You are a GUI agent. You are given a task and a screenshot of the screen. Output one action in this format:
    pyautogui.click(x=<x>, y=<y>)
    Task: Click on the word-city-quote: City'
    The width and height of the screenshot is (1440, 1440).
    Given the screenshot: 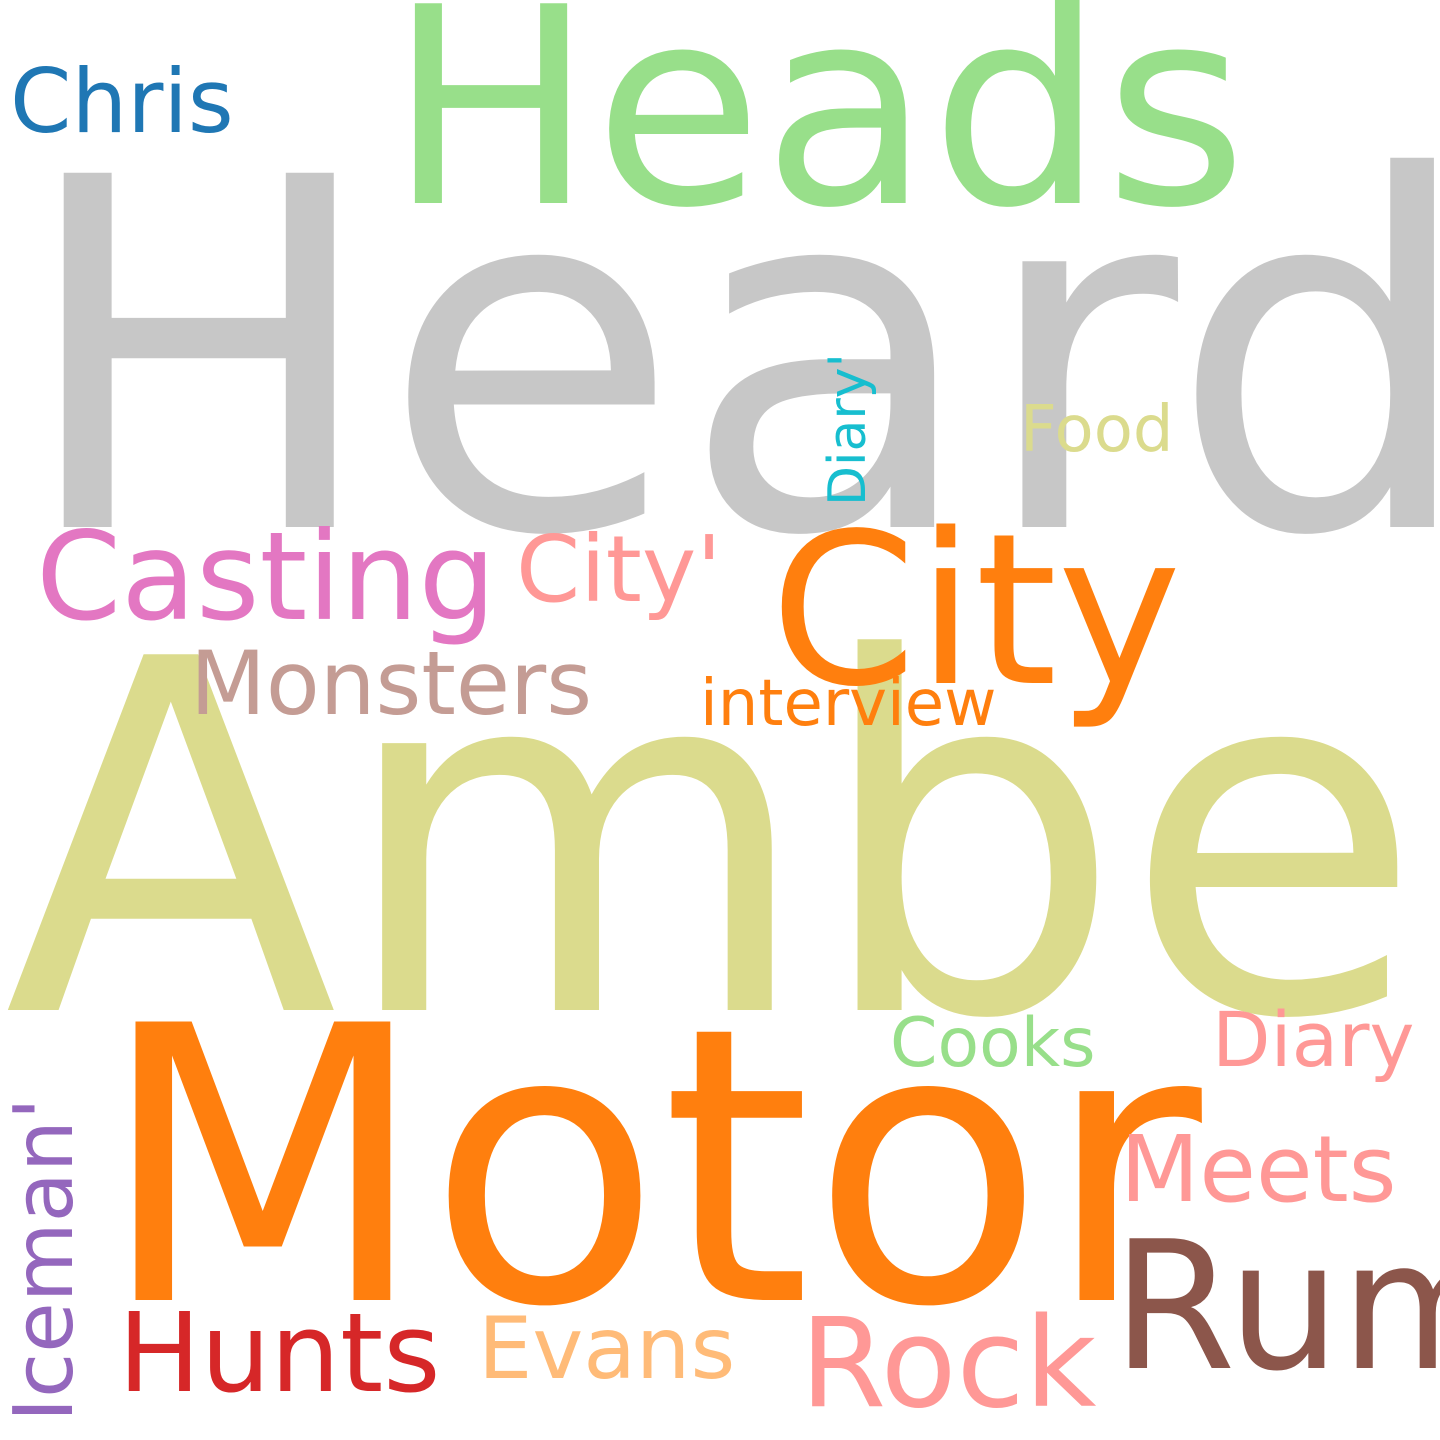 What is the action you would take?
    pyautogui.click(x=619, y=569)
    